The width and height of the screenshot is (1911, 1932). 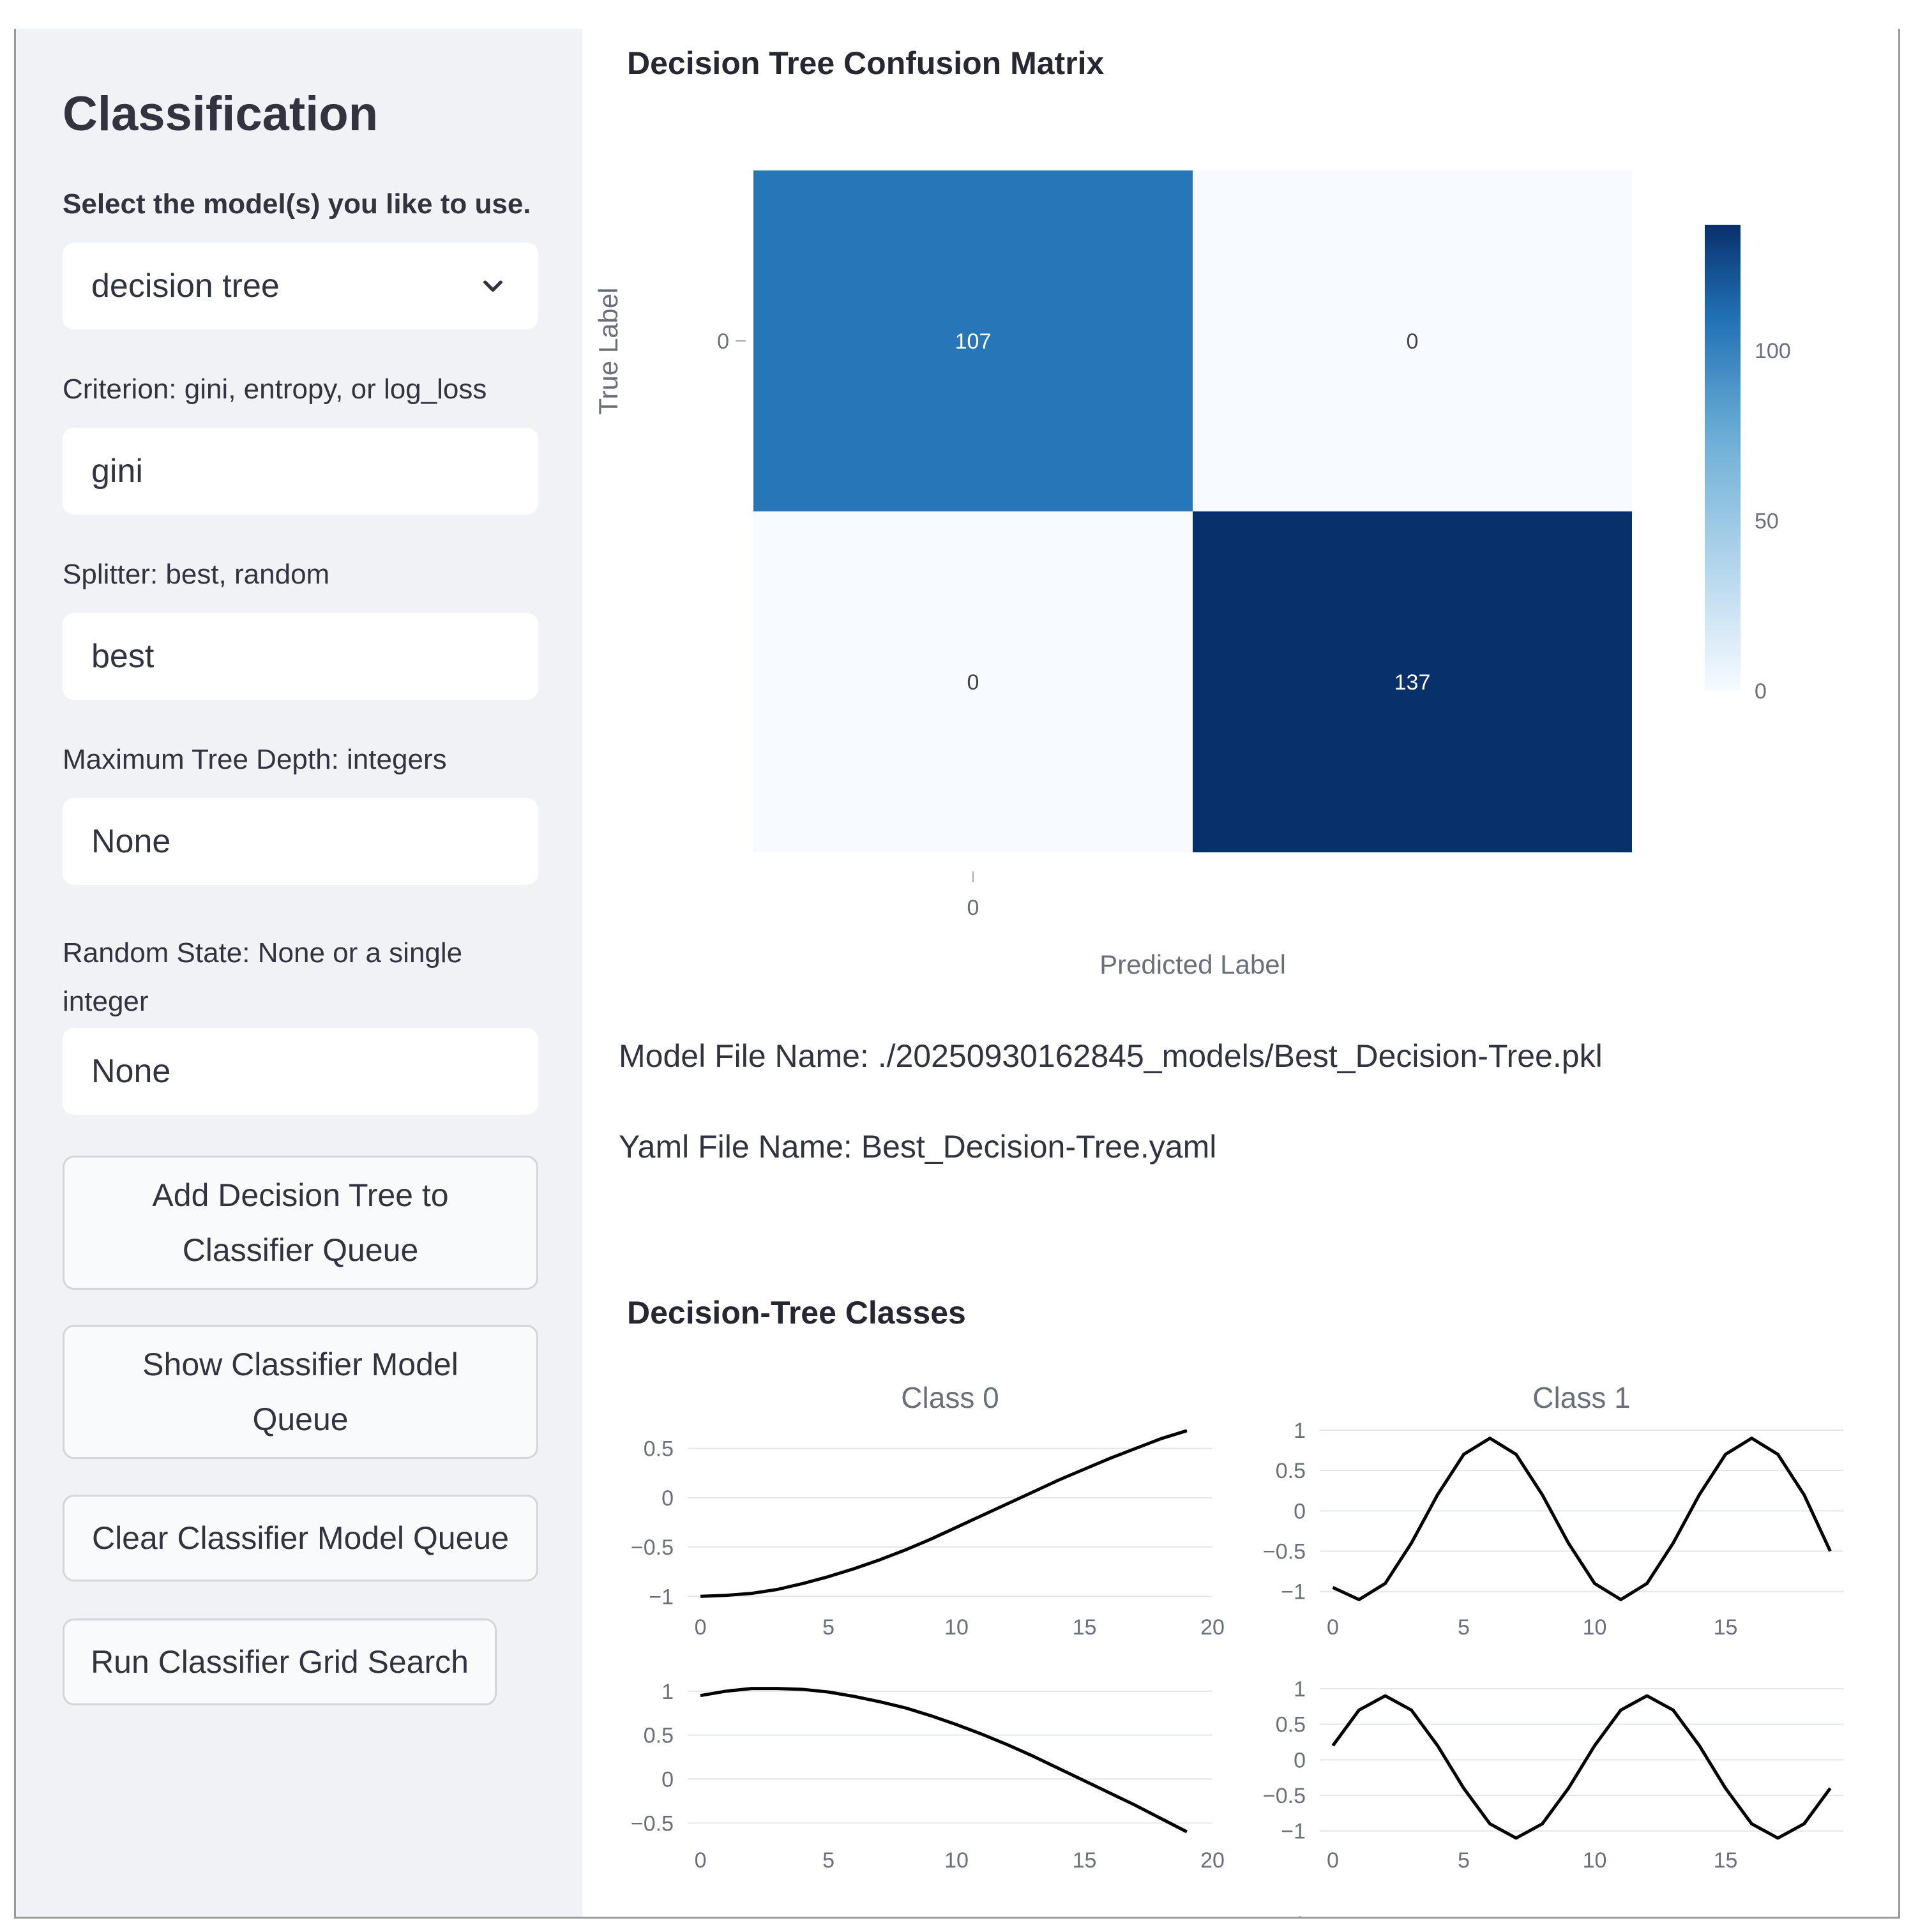 What do you see at coordinates (1193, 964) in the screenshot?
I see `x-axis-label: Predicted Label` at bounding box center [1193, 964].